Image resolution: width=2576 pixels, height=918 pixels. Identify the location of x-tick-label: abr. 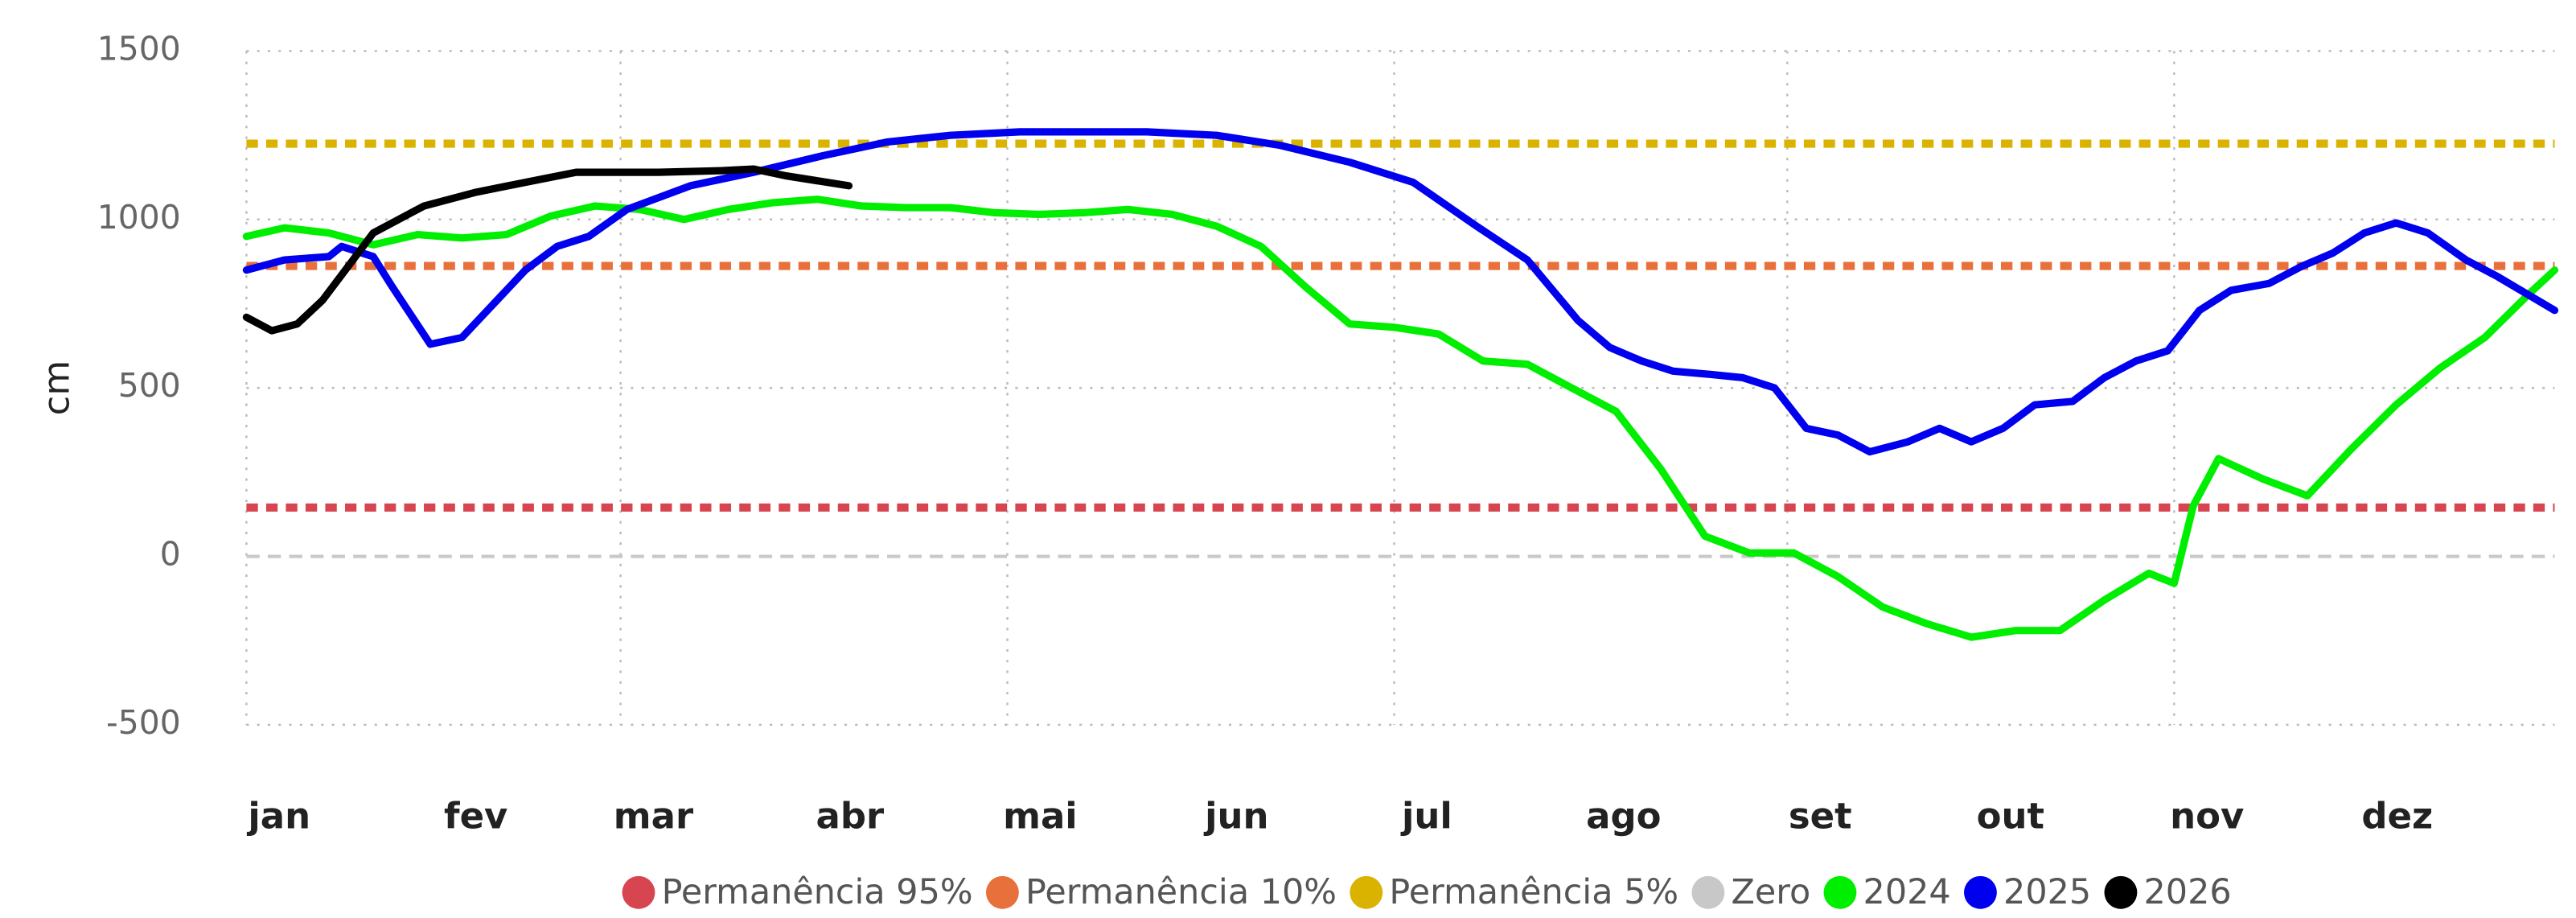
(850, 815).